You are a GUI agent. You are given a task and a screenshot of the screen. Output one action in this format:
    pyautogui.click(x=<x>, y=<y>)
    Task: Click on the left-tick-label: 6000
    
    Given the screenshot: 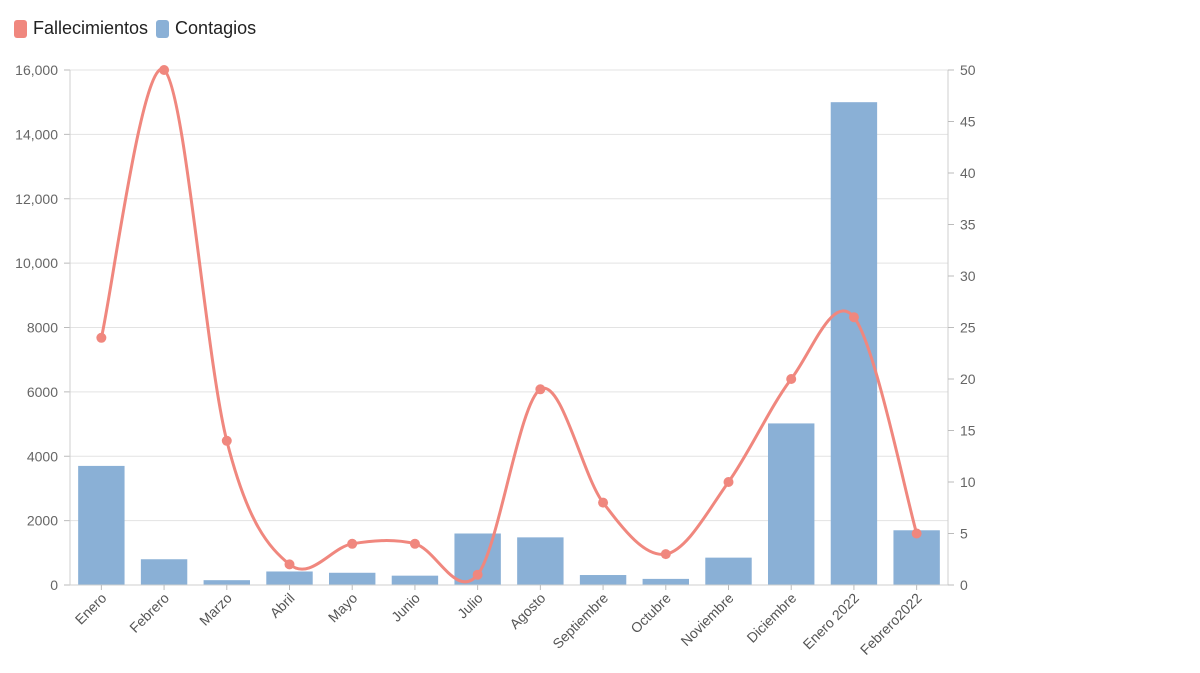 What is the action you would take?
    pyautogui.click(x=42, y=392)
    